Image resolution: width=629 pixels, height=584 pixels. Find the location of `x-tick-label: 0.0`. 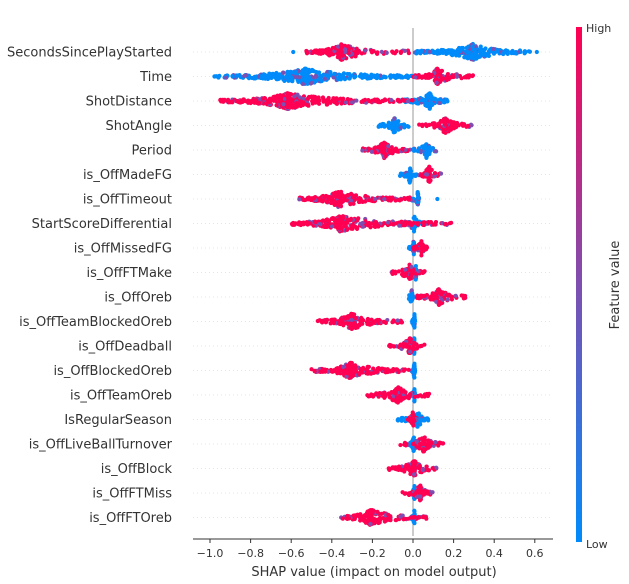

x-tick-label: 0.0 is located at coordinates (413, 553).